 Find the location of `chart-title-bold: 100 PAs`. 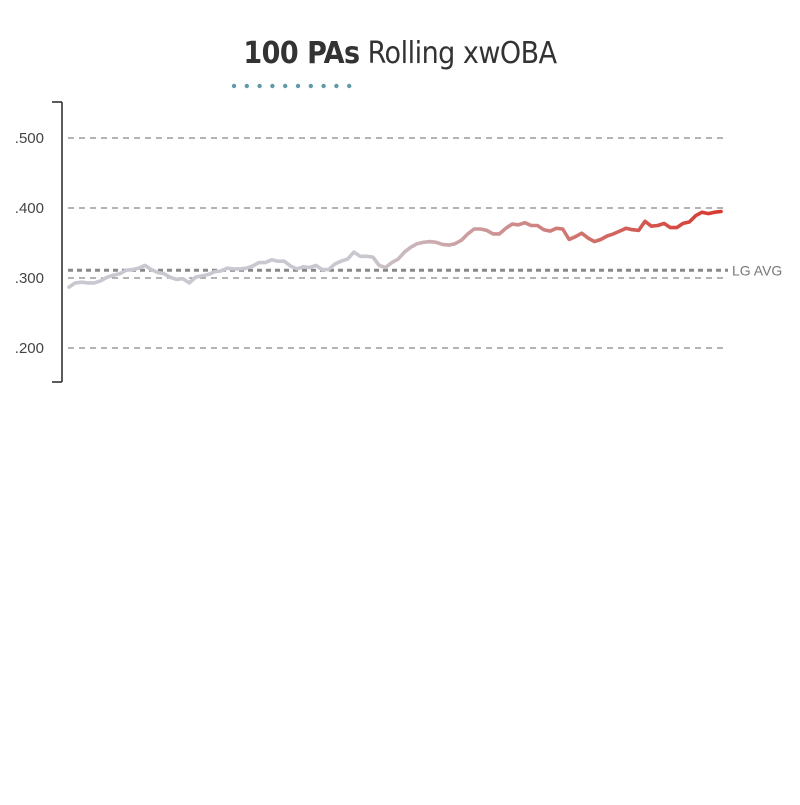

chart-title-bold: 100 PAs is located at coordinates (301, 53).